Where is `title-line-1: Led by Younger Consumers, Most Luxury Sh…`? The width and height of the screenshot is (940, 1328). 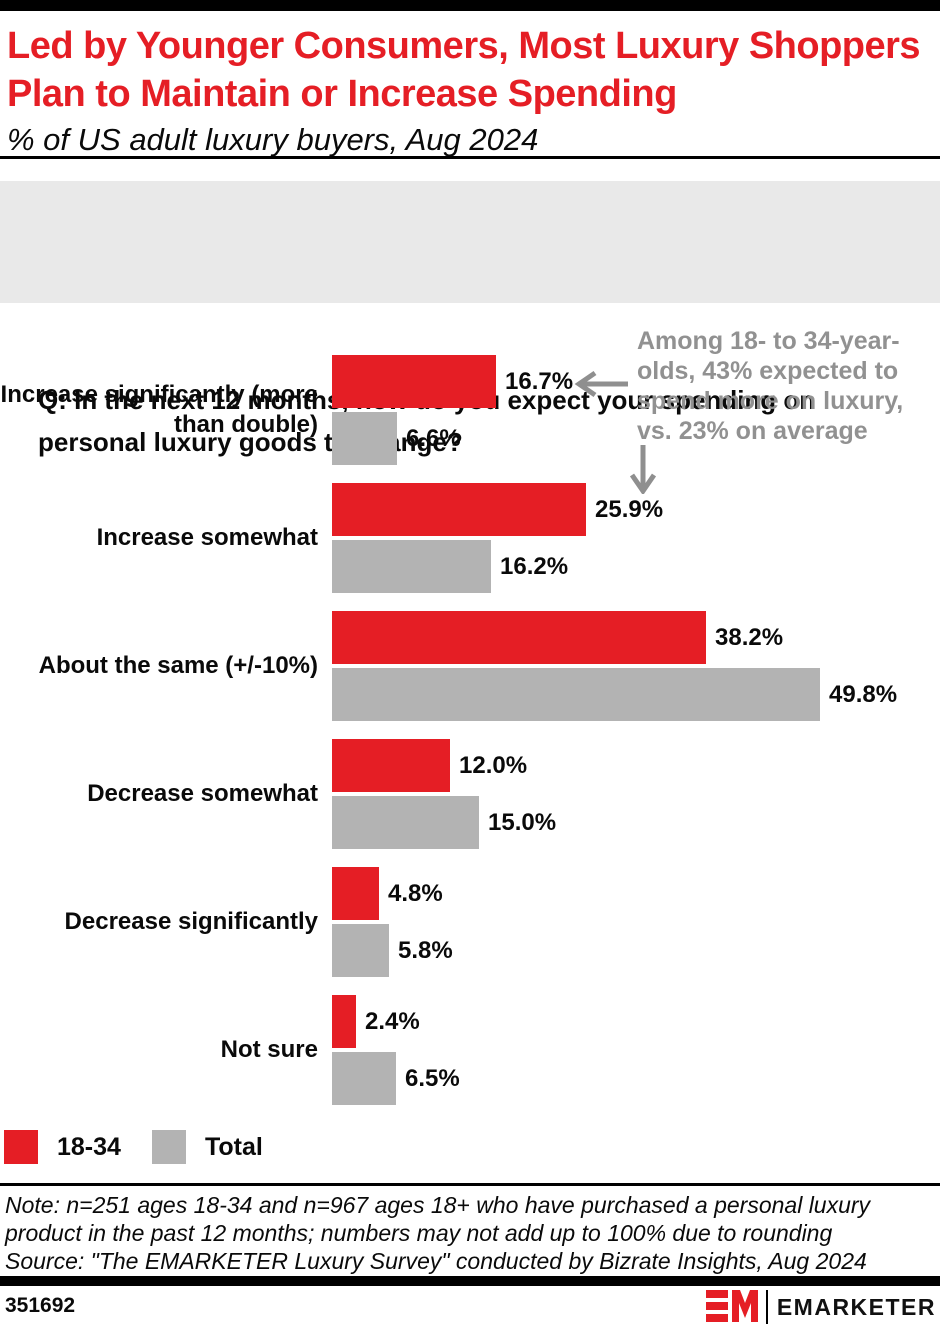
title-line-1: Led by Younger Consumers, Most Luxury Sh… is located at coordinates (464, 46).